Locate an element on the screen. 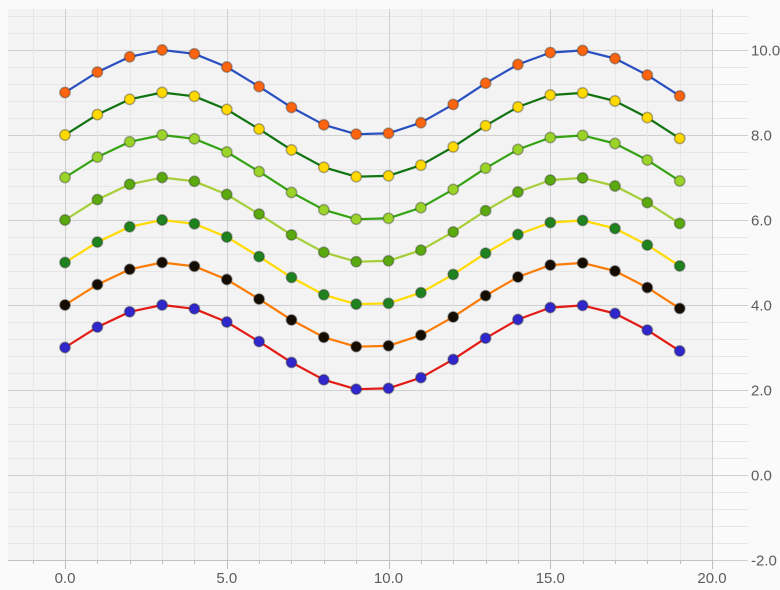 The height and width of the screenshot is (590, 780). y-tick-label: 10.0 is located at coordinates (765, 50).